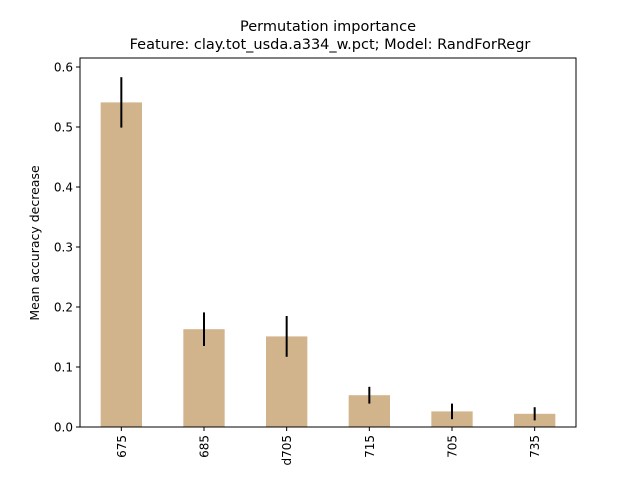 This screenshot has width=640, height=480. I want to click on y-tick-label: 0.2, so click(63, 308).